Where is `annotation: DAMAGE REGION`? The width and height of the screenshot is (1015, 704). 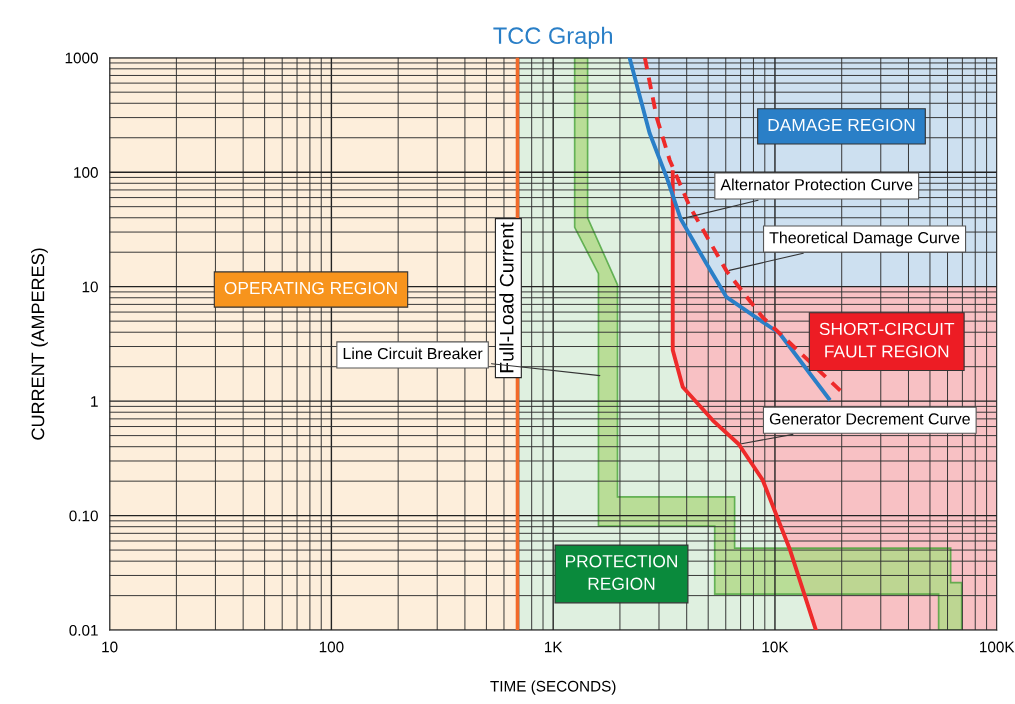
annotation: DAMAGE REGION is located at coordinates (841, 125).